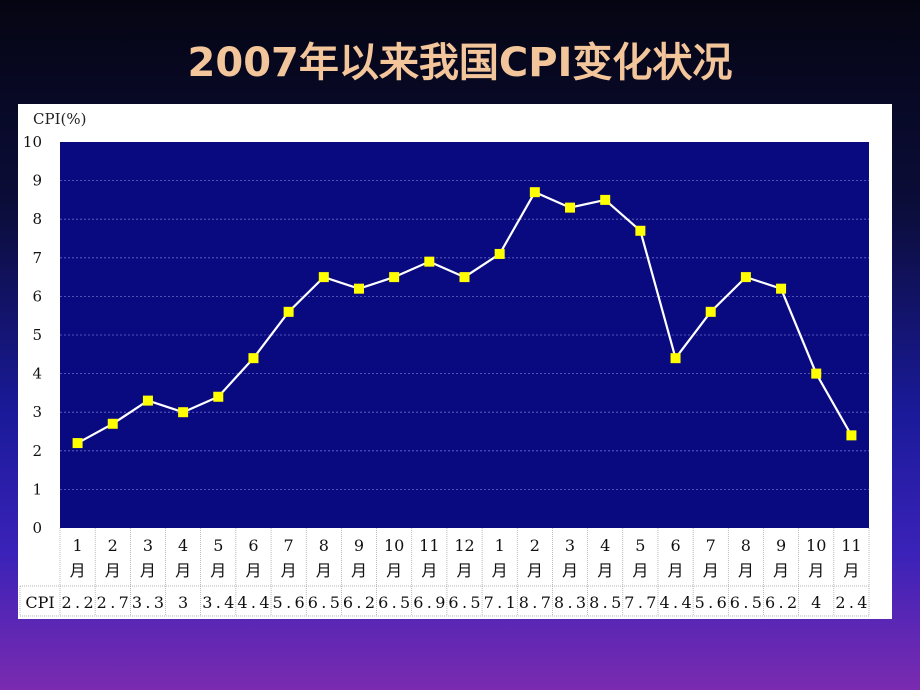 This screenshot has width=920, height=690. I want to click on data-table-cell: 2.7, so click(113, 602).